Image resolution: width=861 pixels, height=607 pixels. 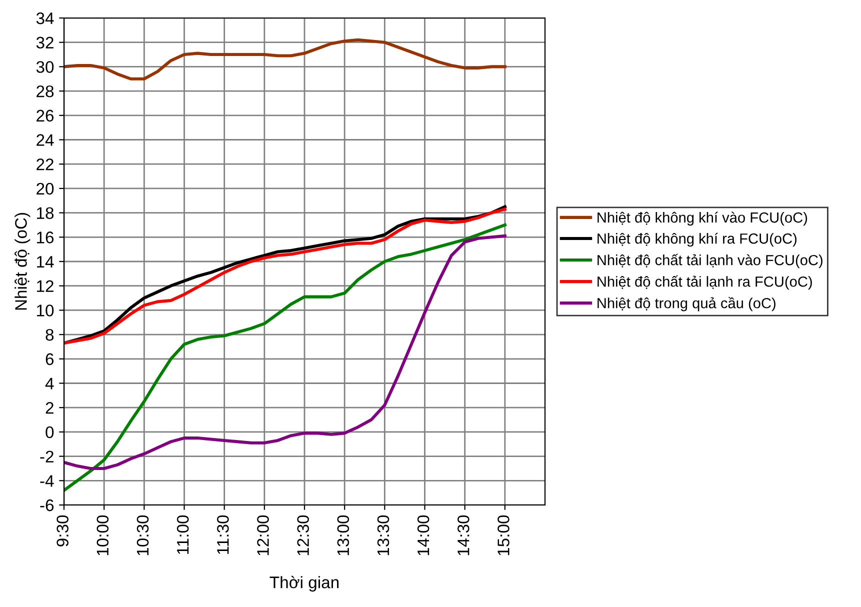 What do you see at coordinates (47, 505) in the screenshot?
I see `y-tick-label: -6` at bounding box center [47, 505].